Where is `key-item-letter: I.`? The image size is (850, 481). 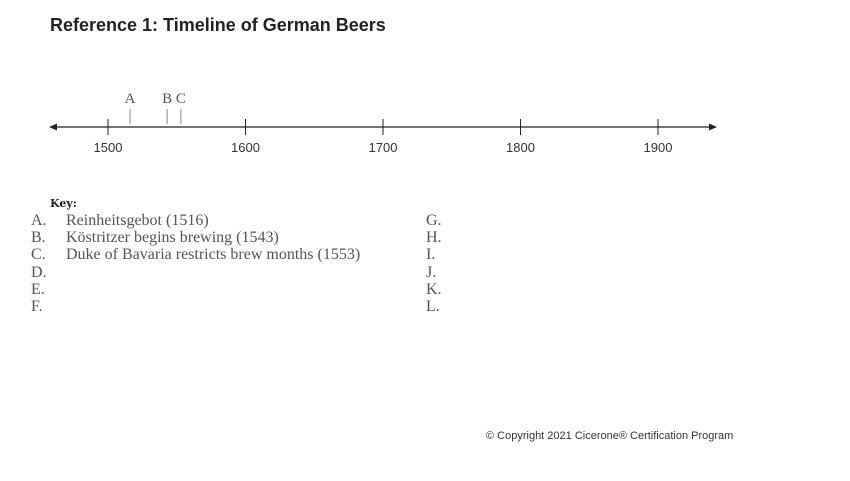
key-item-letter: I. is located at coordinates (431, 255).